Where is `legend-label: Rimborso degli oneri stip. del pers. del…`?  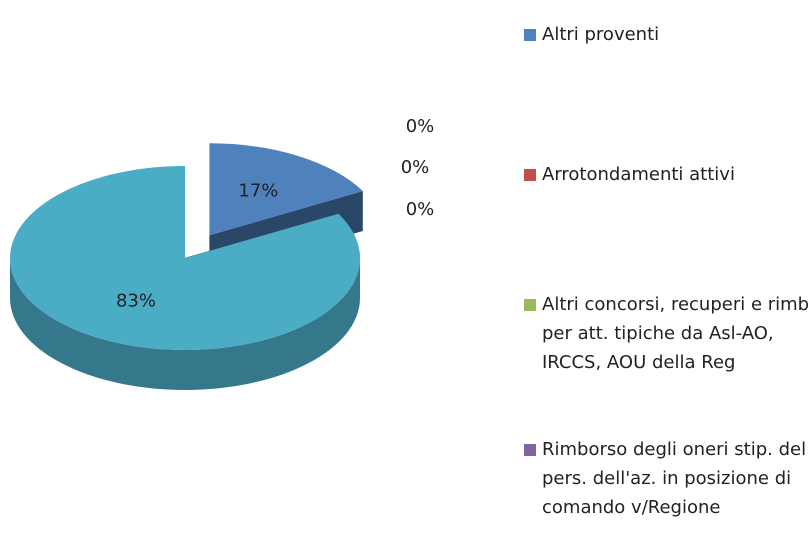 legend-label: Rimborso degli oneri stip. del pers. del… is located at coordinates (674, 478).